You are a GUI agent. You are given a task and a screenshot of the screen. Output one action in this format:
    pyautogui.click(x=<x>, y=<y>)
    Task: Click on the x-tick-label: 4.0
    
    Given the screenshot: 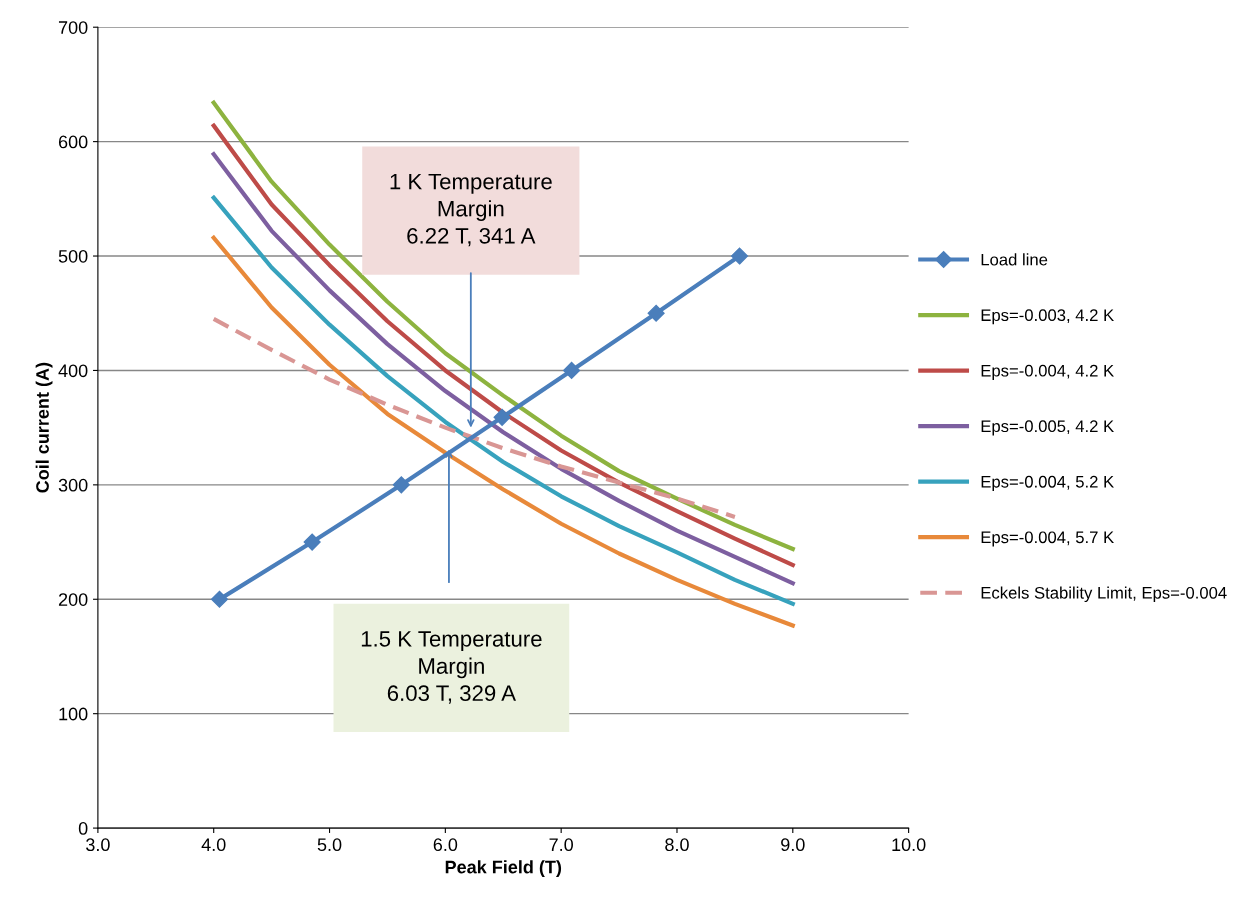 What is the action you would take?
    pyautogui.click(x=213, y=845)
    